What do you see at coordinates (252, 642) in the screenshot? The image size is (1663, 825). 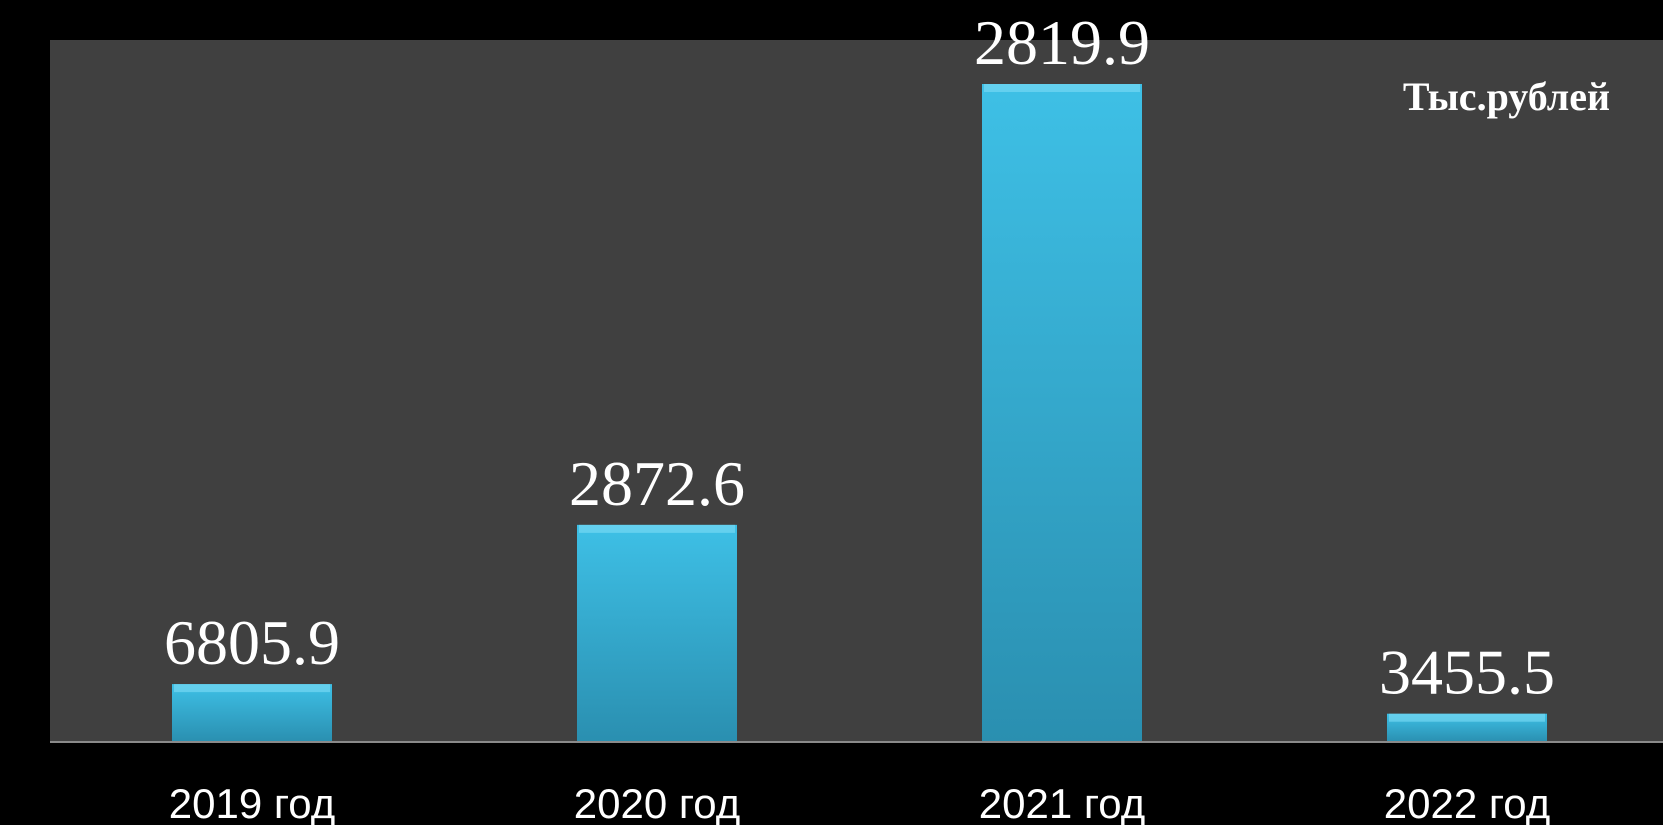 I see `data-label-0: 6805.9` at bounding box center [252, 642].